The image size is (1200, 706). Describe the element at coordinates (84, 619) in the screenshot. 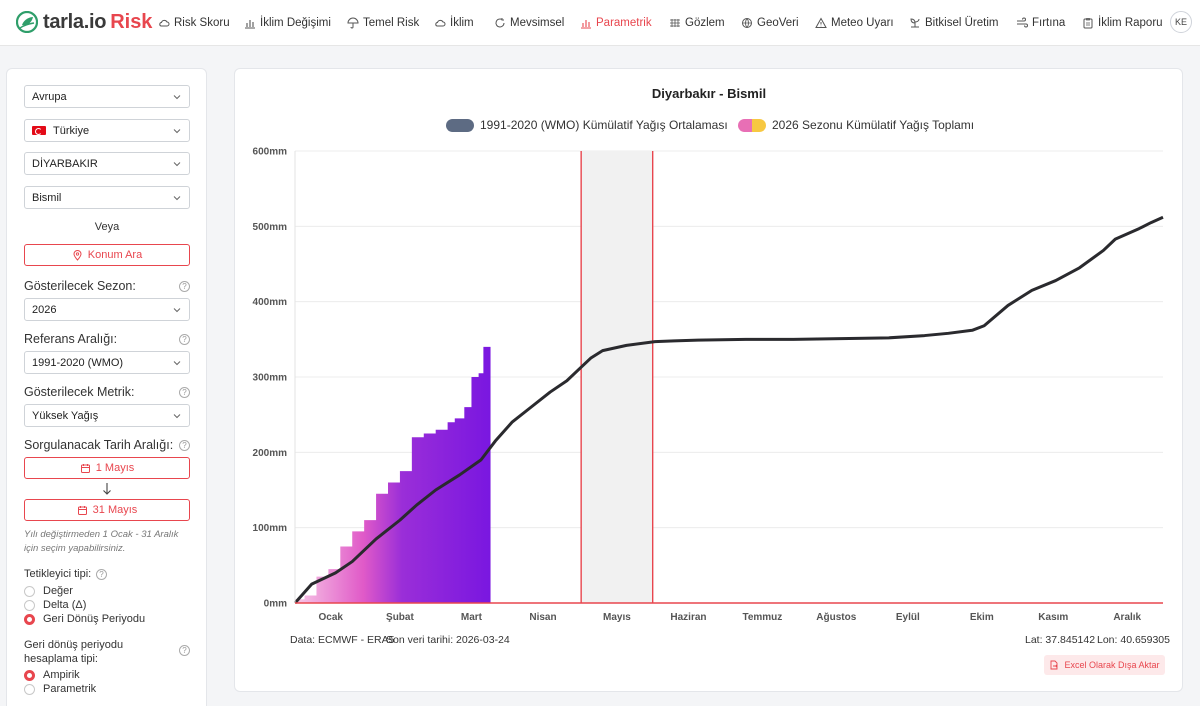

I see `trigger-radio-return-period: Geri Dönüş Periyodu` at that location.